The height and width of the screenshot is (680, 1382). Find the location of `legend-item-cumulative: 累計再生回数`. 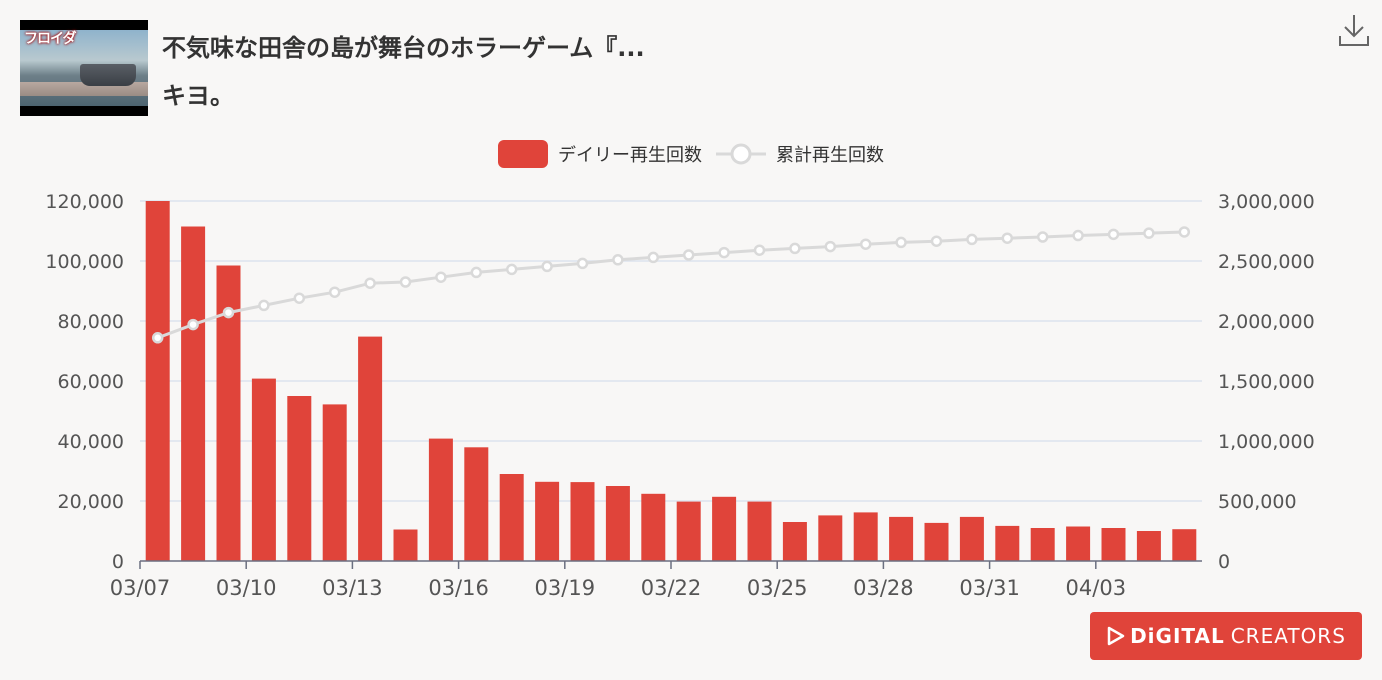

legend-item-cumulative: 累計再生回数 is located at coordinates (800, 154).